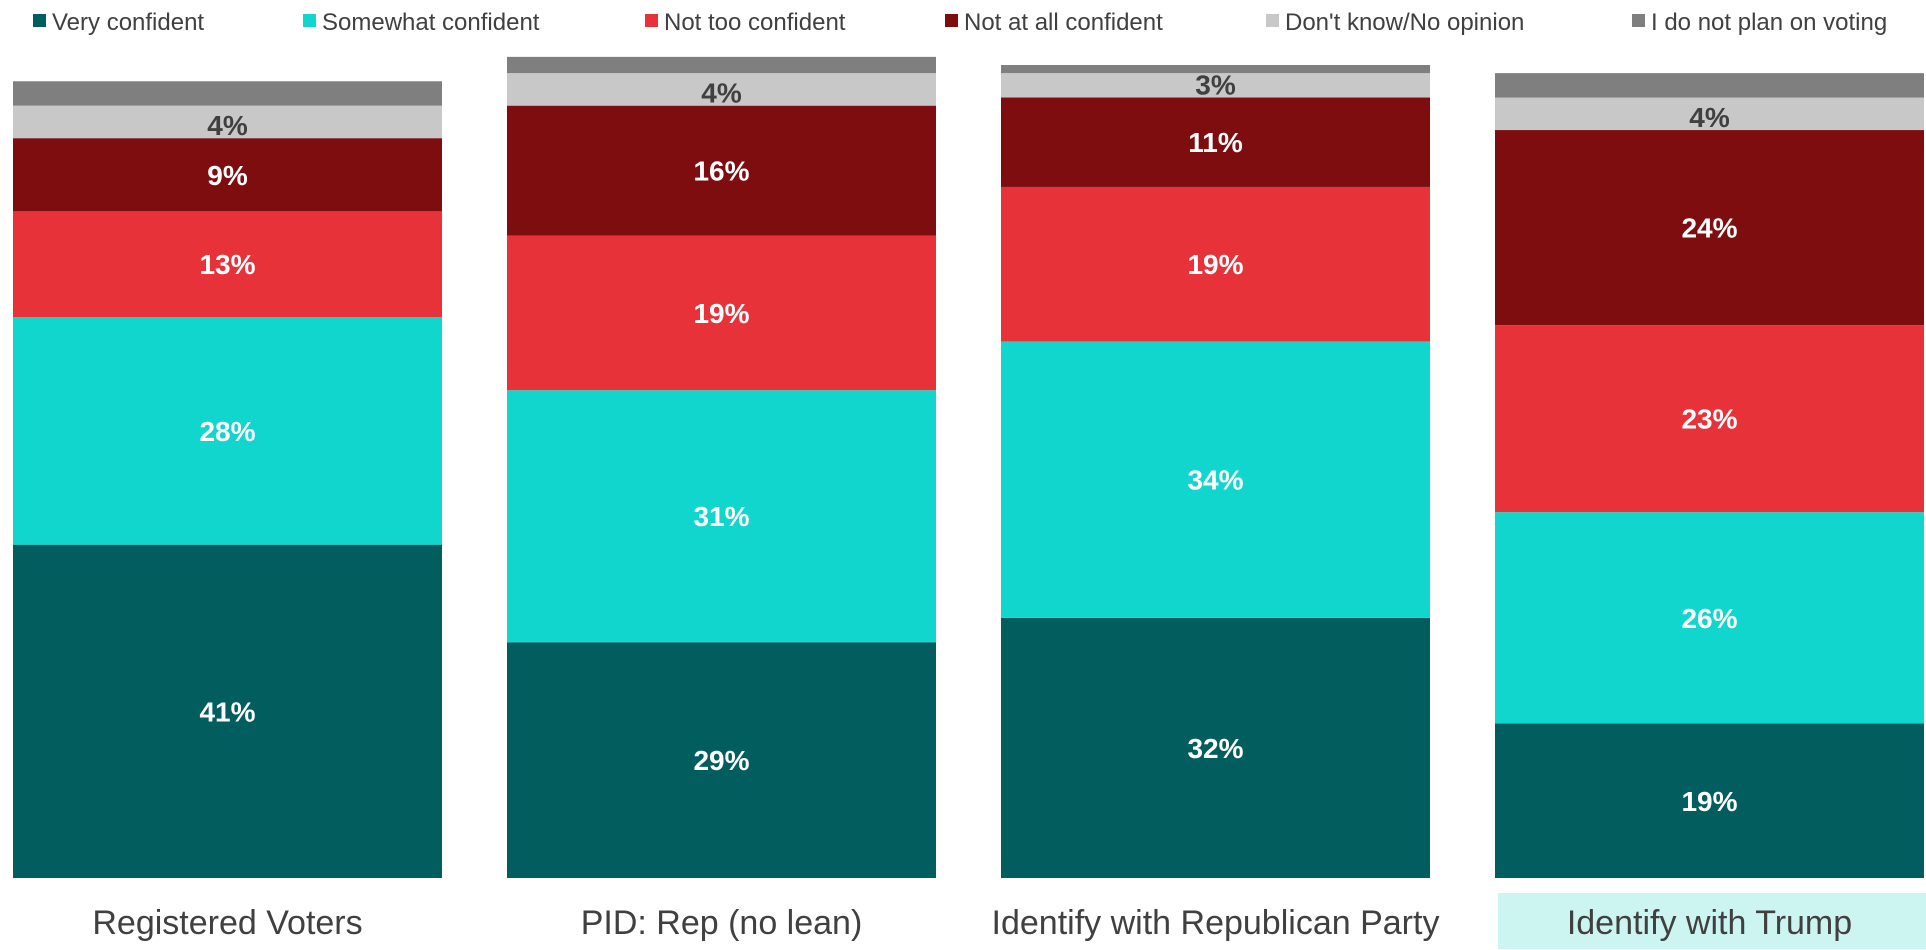  Describe the element at coordinates (755, 22) in the screenshot. I see `legend-label: Not too confident` at that location.